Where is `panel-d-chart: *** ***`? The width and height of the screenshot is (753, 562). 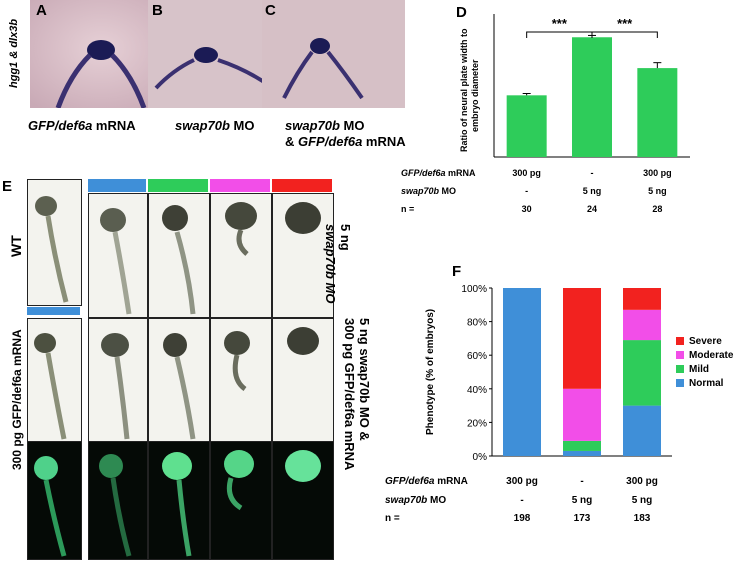 panel-d-chart: *** *** is located at coordinates (591, 86).